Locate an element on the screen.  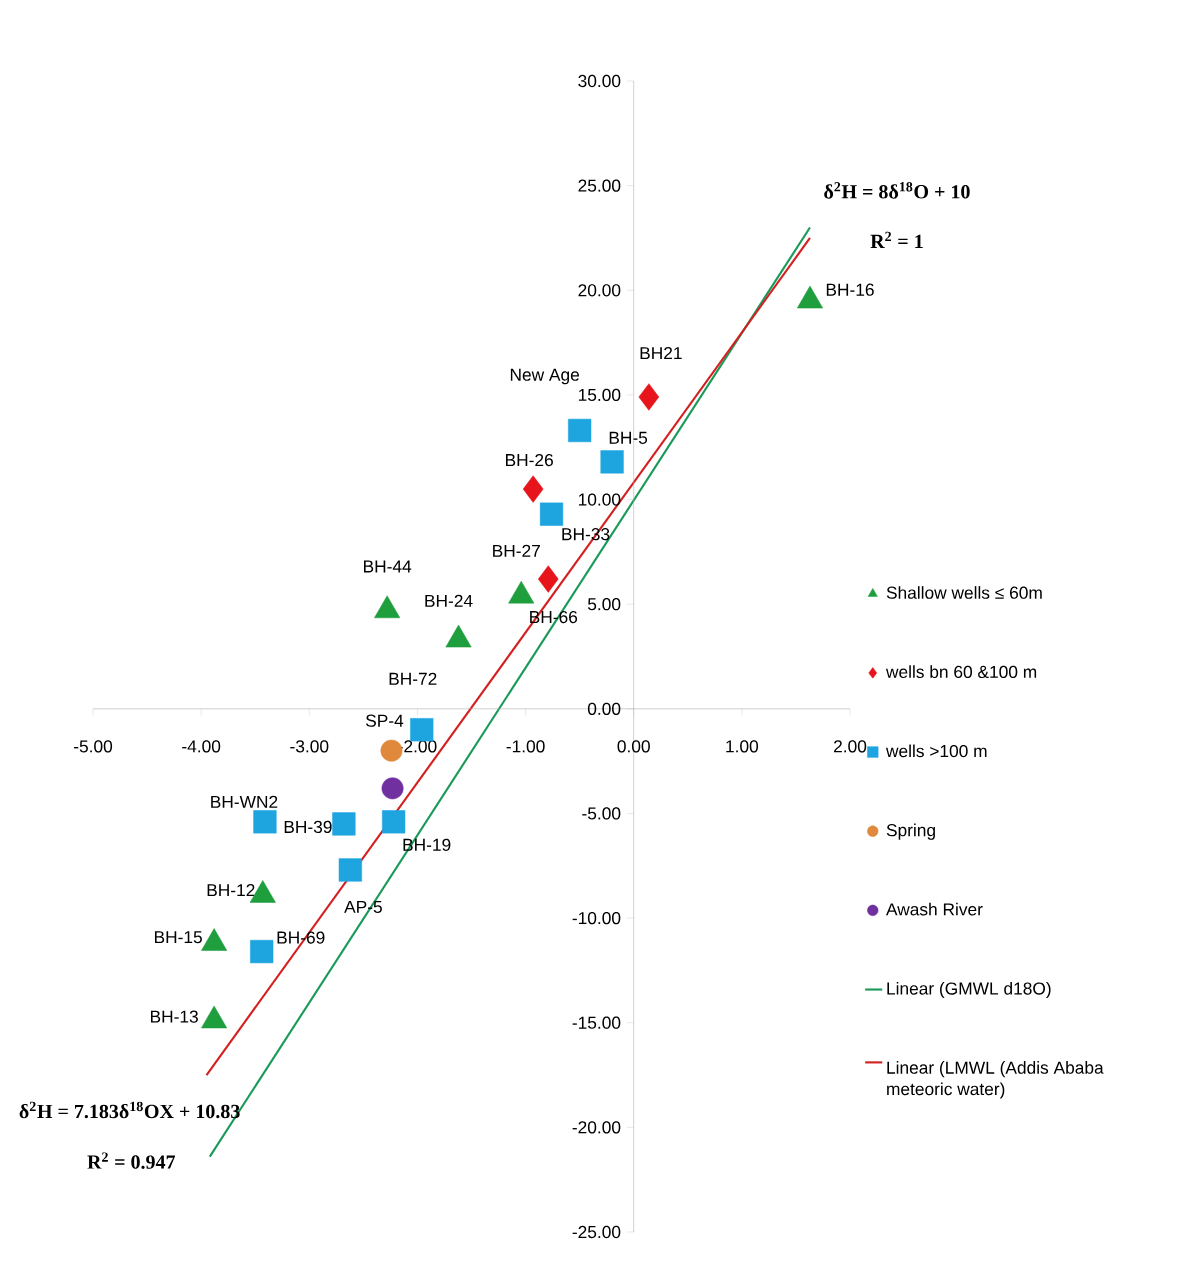
text: R$^{2}$ = 1 is located at coordinates (896, 239).